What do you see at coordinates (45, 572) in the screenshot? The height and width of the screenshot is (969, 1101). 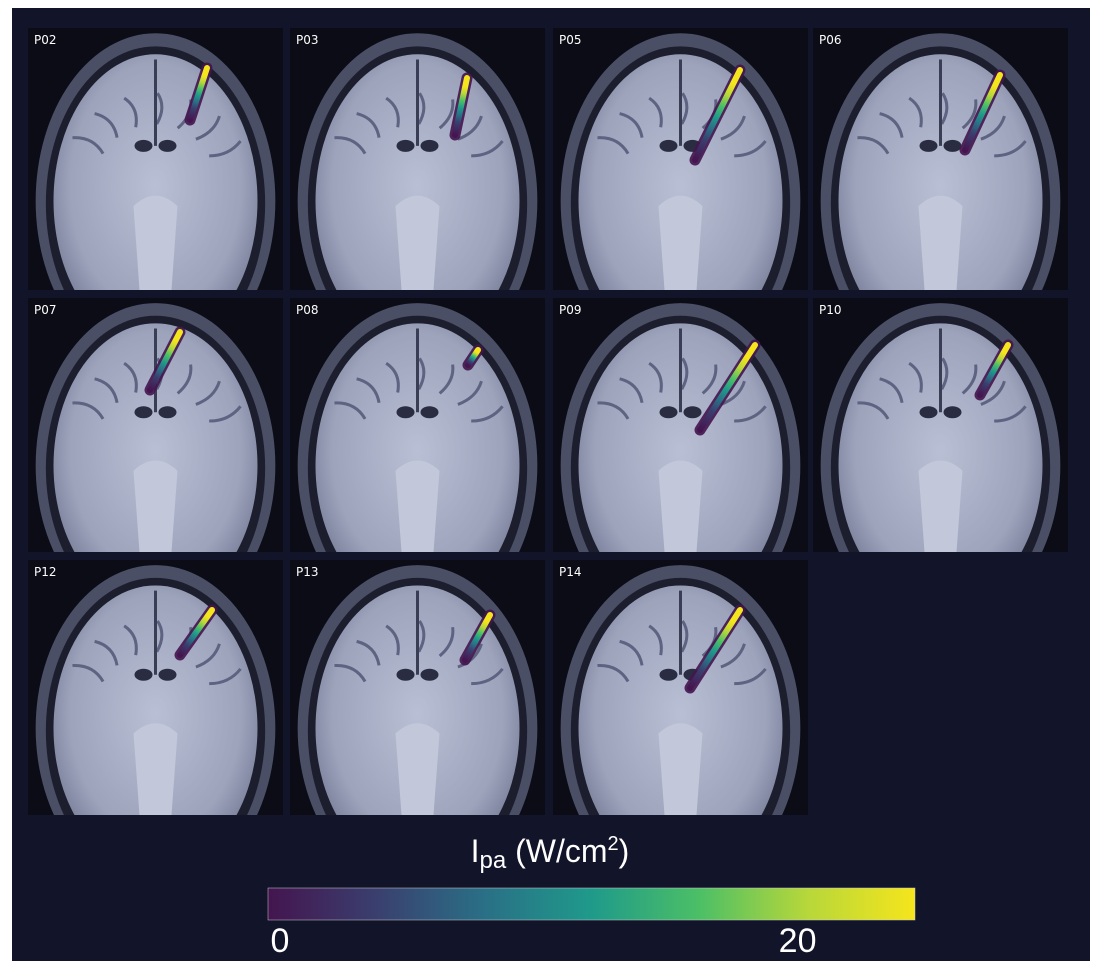 I see `panel-label: P12` at bounding box center [45, 572].